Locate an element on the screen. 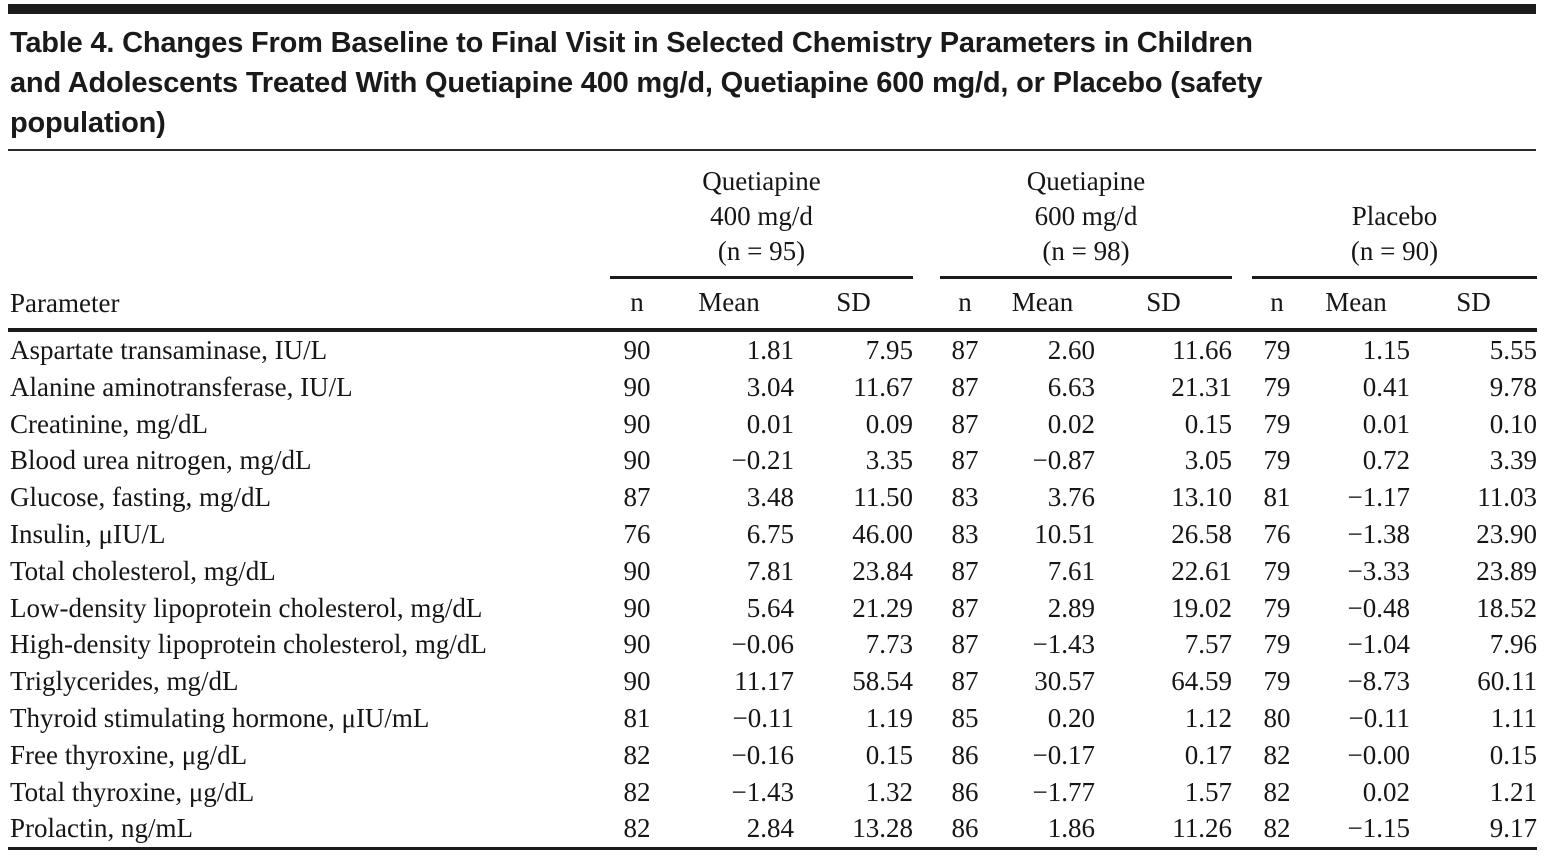 The image size is (1544, 856). value-cell: 1.57 is located at coordinates (1208, 791).